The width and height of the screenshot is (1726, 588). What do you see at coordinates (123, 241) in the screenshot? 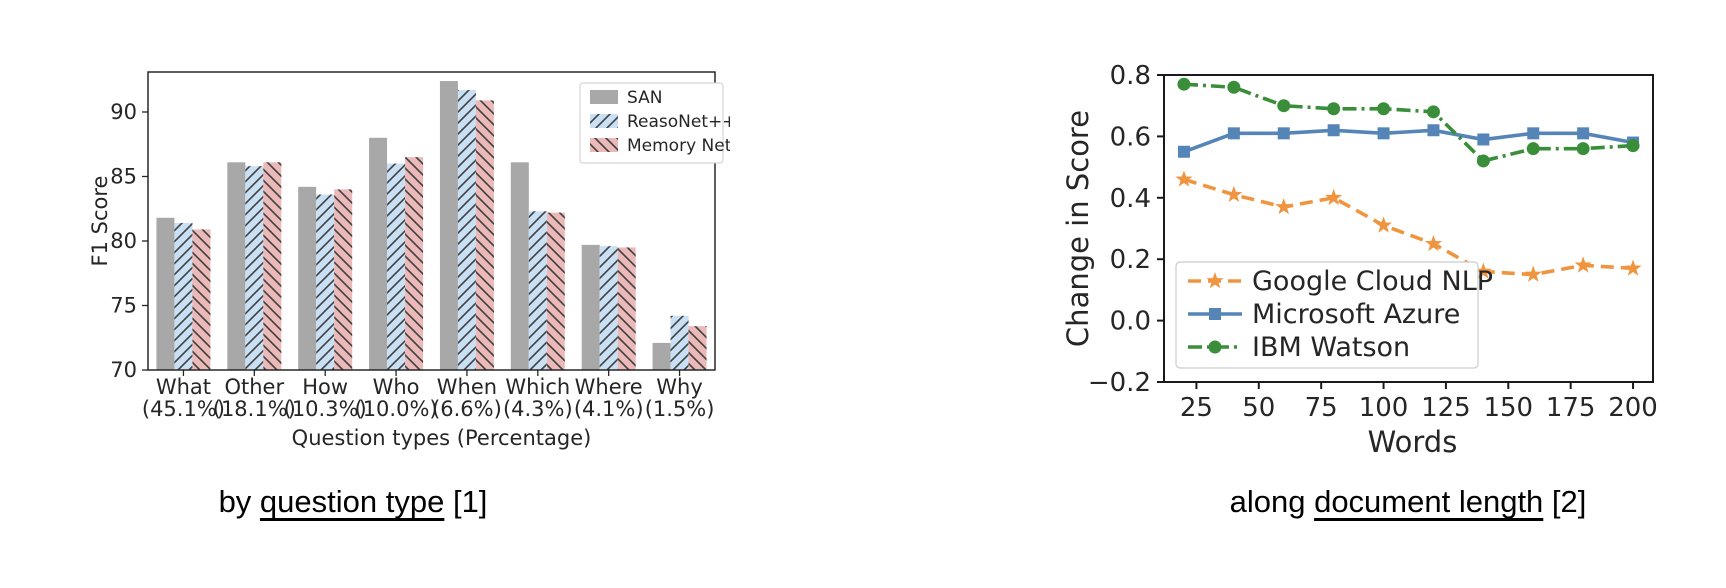
I see `y-tick-label: 80` at bounding box center [123, 241].